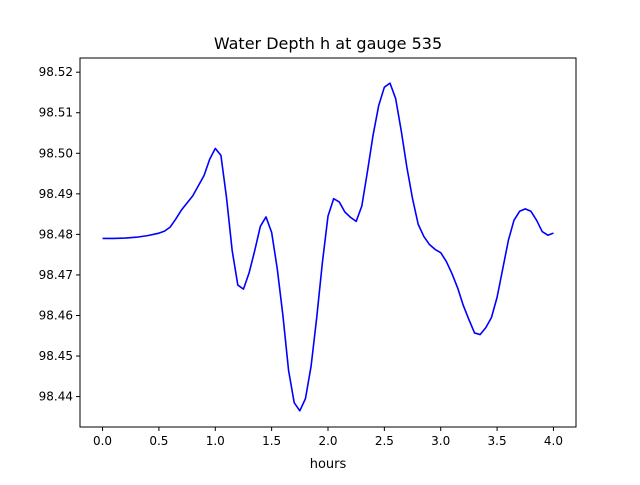 The width and height of the screenshot is (640, 485). I want to click on y-tick-label: 98.49, so click(56, 194).